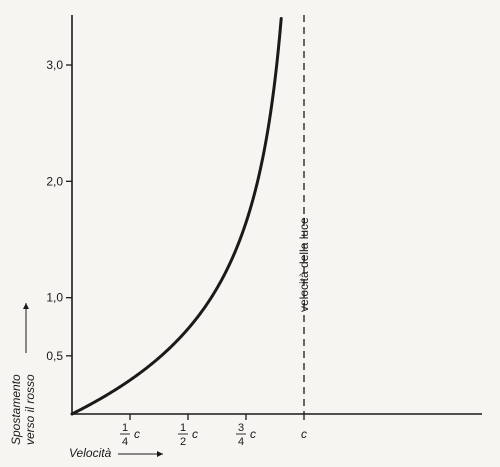  I want to click on y-axis-title: Spostamento verso il rosso, so click(23, 409).